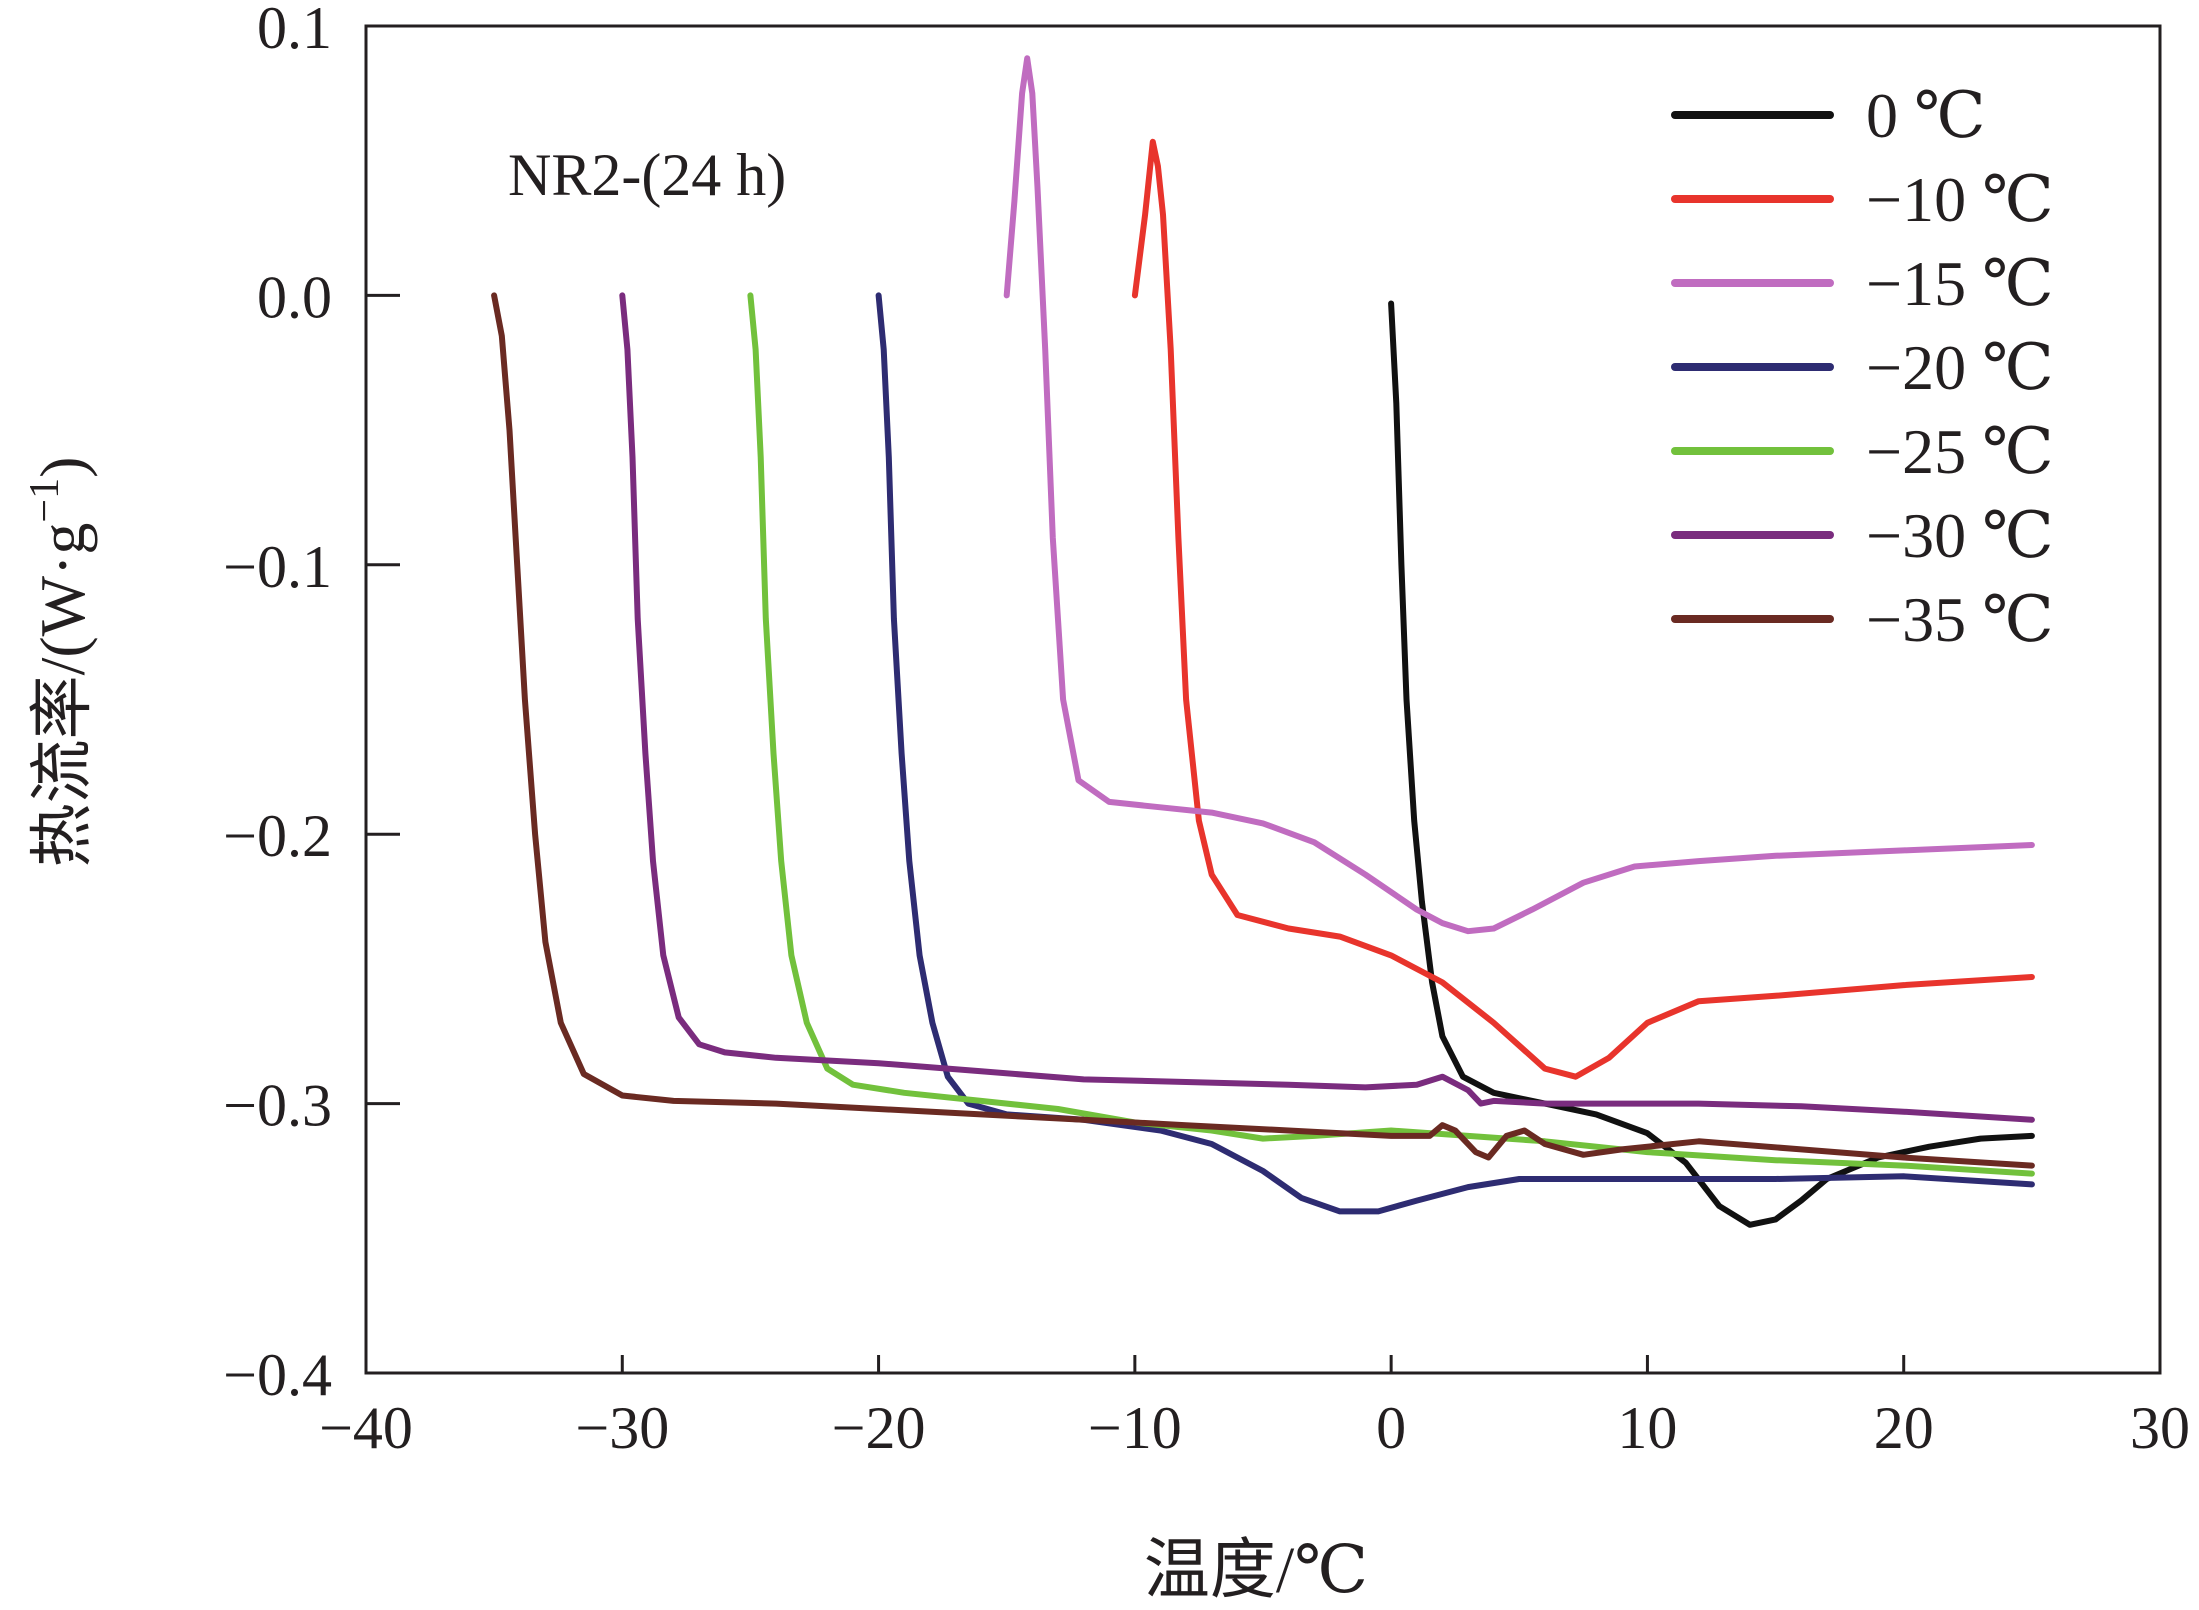 The image size is (2199, 1610). Describe the element at coordinates (62, 467) in the screenshot. I see `y-axis-label-close: )` at that location.